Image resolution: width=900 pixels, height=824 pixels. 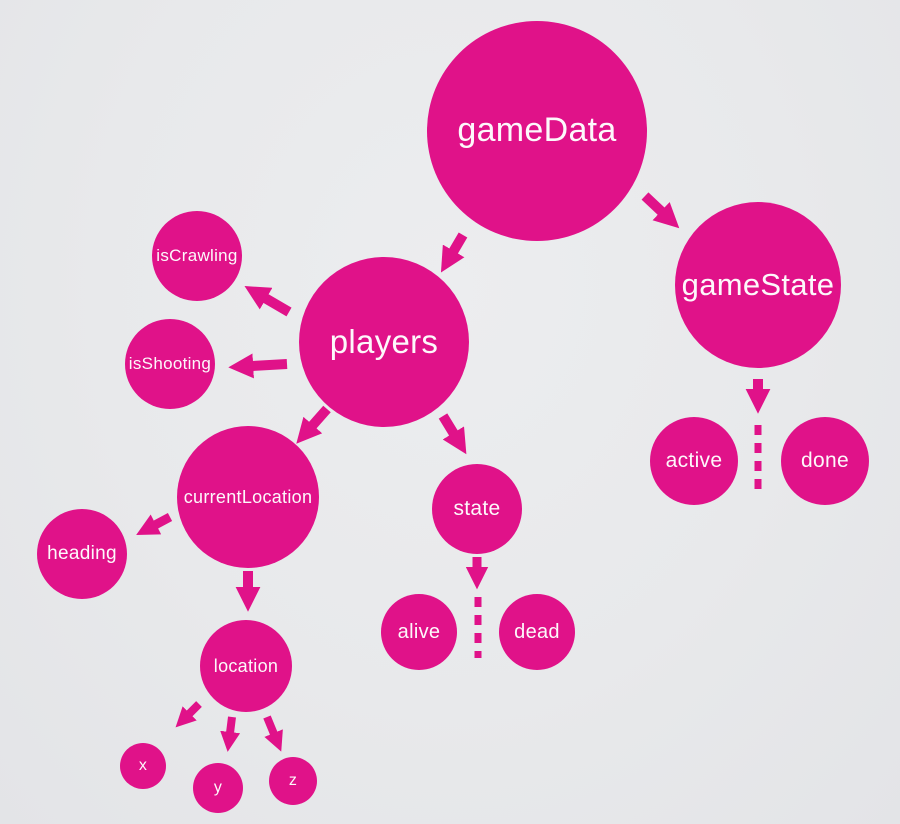 I want to click on node-gamedata-label: gameData, so click(x=537, y=130).